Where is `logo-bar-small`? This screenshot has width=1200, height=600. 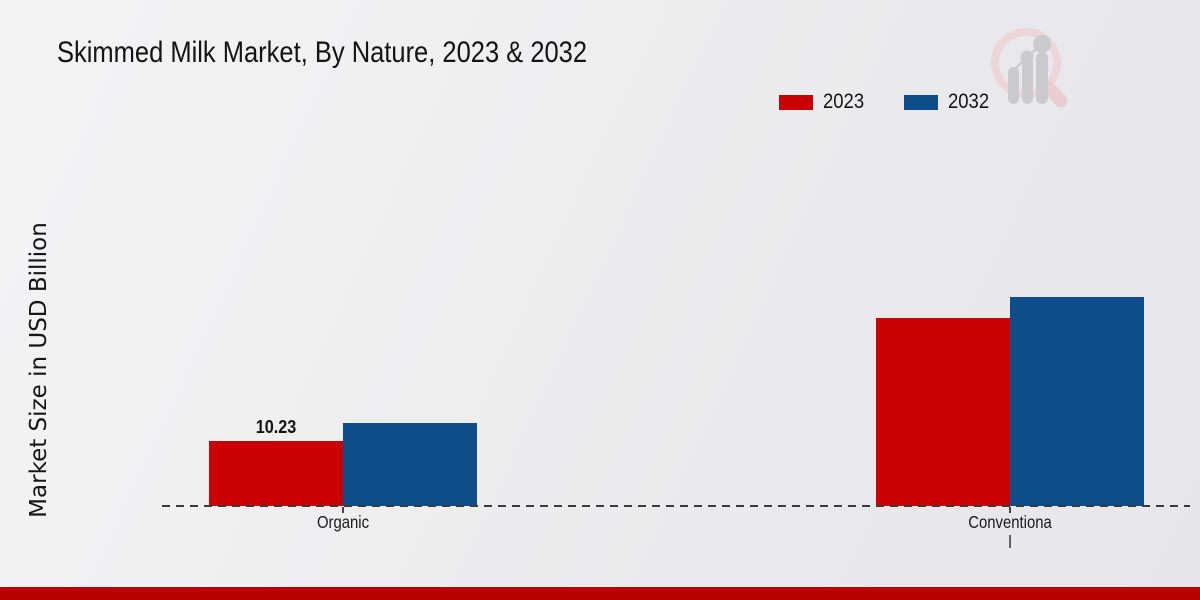 logo-bar-small is located at coordinates (1013, 85).